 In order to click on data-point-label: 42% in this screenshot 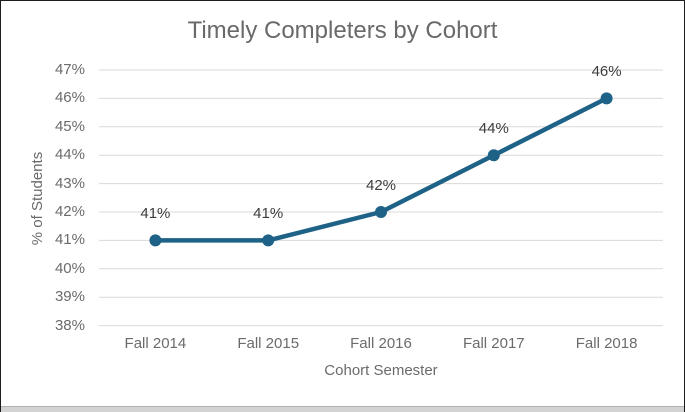, I will do `click(381, 185)`.